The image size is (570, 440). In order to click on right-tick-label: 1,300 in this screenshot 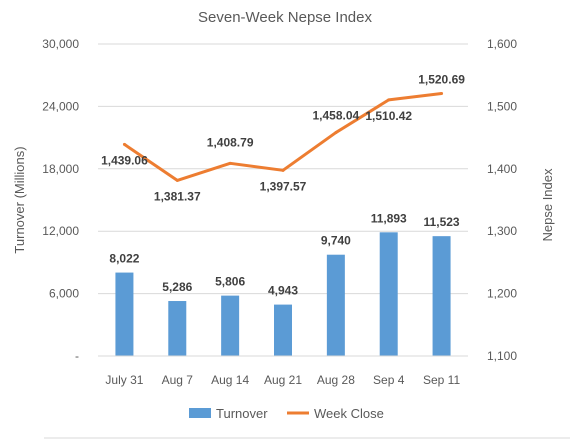, I will do `click(502, 231)`.